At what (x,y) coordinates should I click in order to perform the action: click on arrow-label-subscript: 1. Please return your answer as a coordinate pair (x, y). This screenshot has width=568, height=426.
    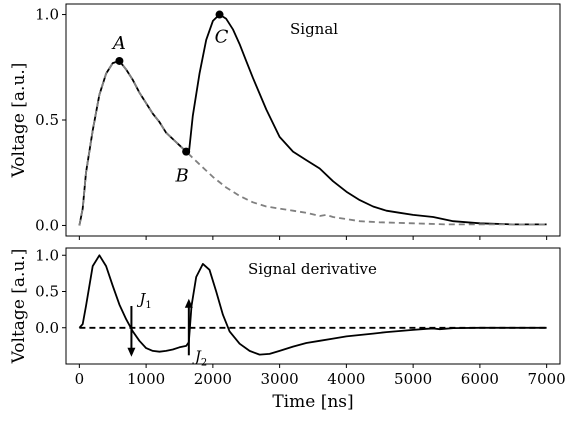
    Looking at the image, I should click on (148, 305).